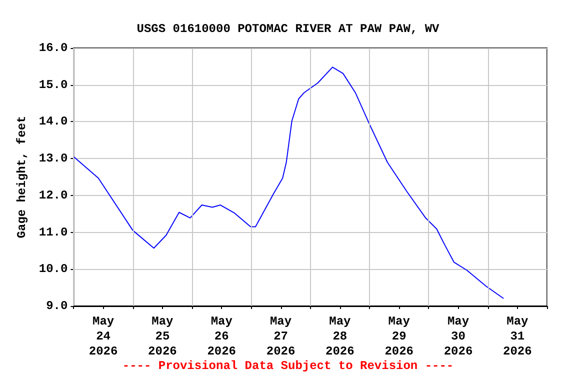 The width and height of the screenshot is (576, 384). What do you see at coordinates (57, 306) in the screenshot?
I see `y-tick-label: 9.0` at bounding box center [57, 306].